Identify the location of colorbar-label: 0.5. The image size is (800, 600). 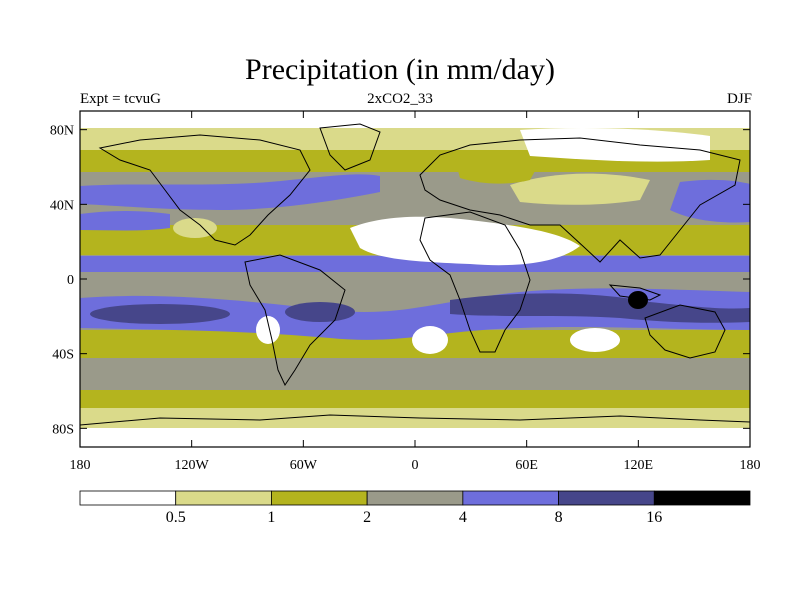
(176, 517).